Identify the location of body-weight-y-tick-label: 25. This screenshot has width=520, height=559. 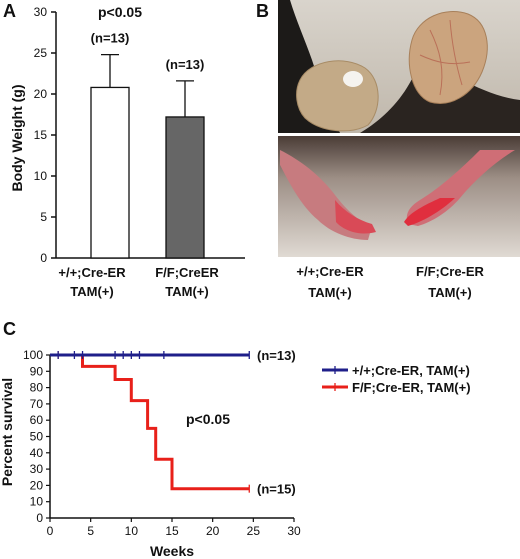
(41, 53).